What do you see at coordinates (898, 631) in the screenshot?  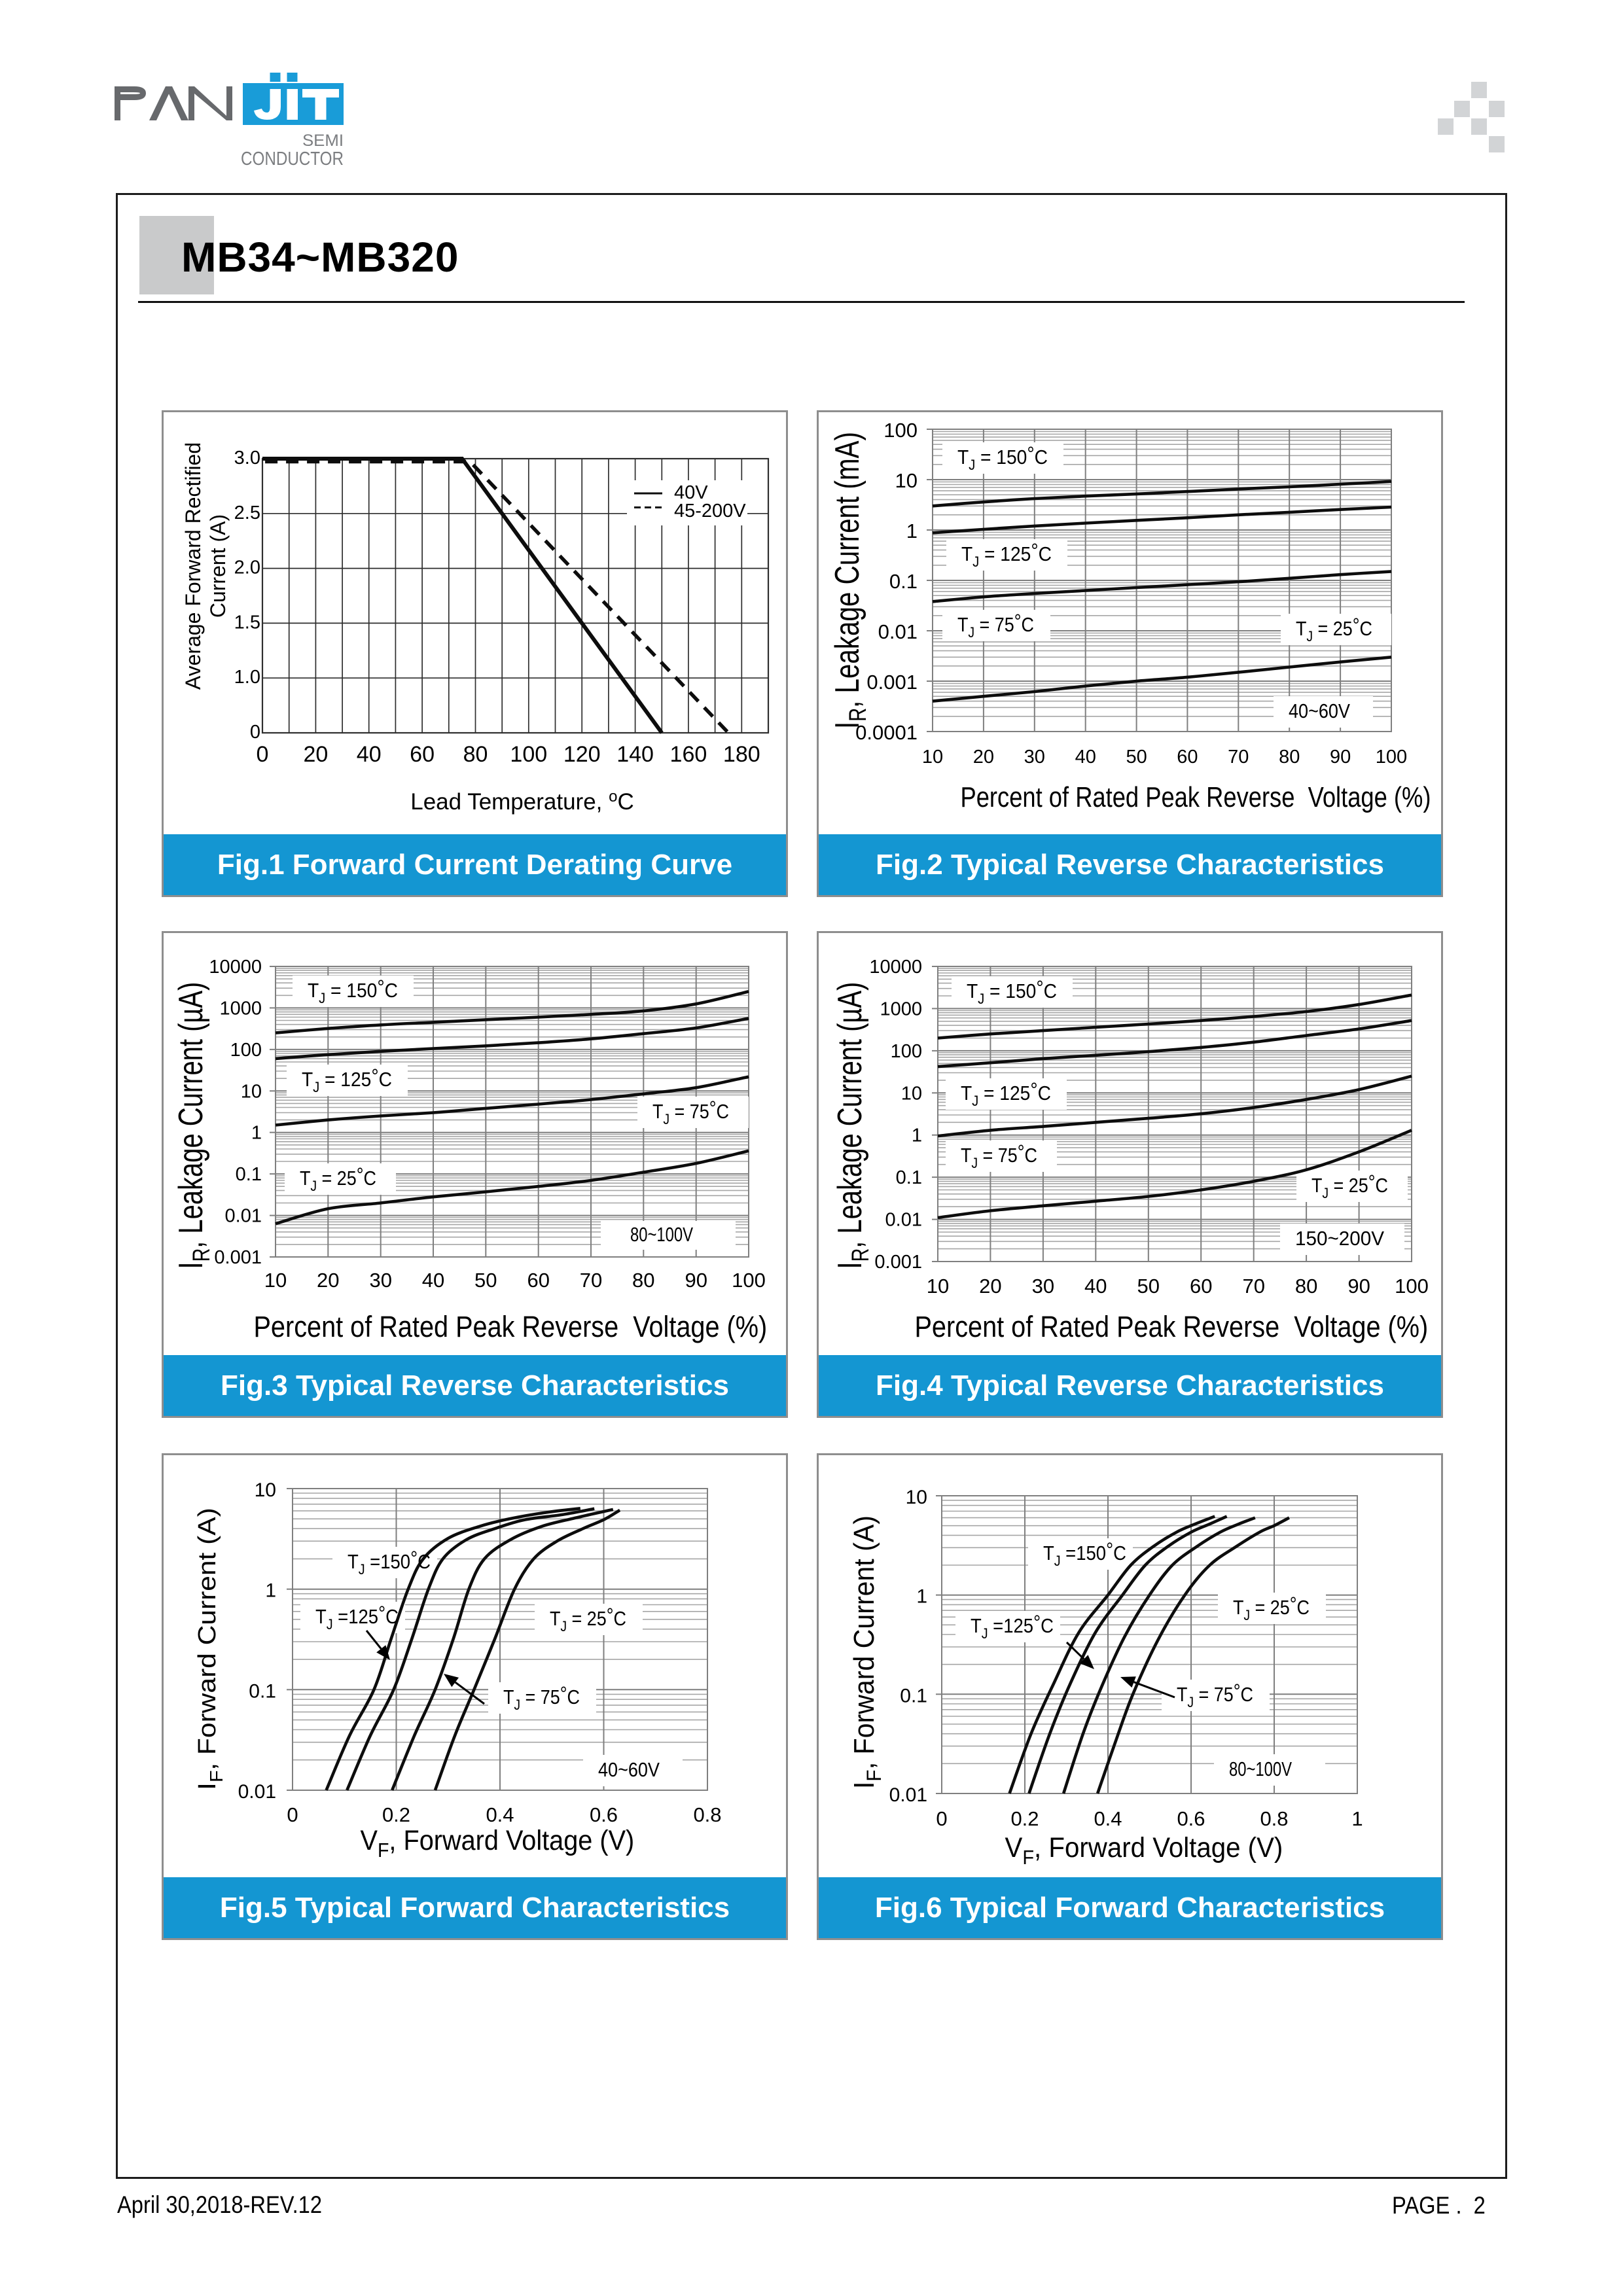 I see `svg-text: 0.01` at bounding box center [898, 631].